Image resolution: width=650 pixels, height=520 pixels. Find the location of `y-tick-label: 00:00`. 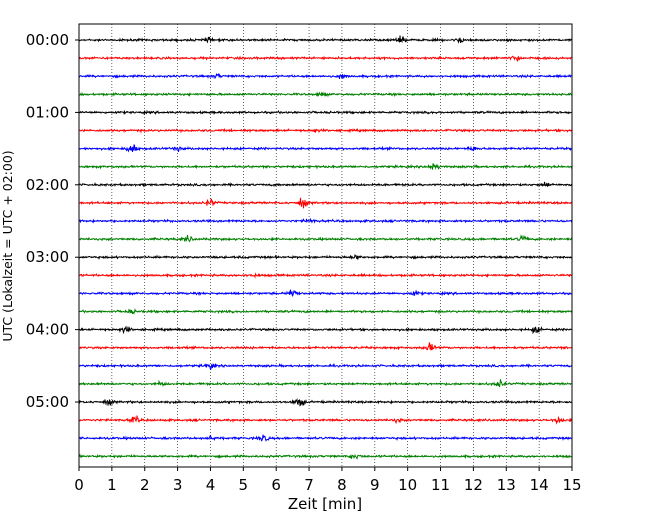

y-tick-label: 00:00 is located at coordinates (47, 40).